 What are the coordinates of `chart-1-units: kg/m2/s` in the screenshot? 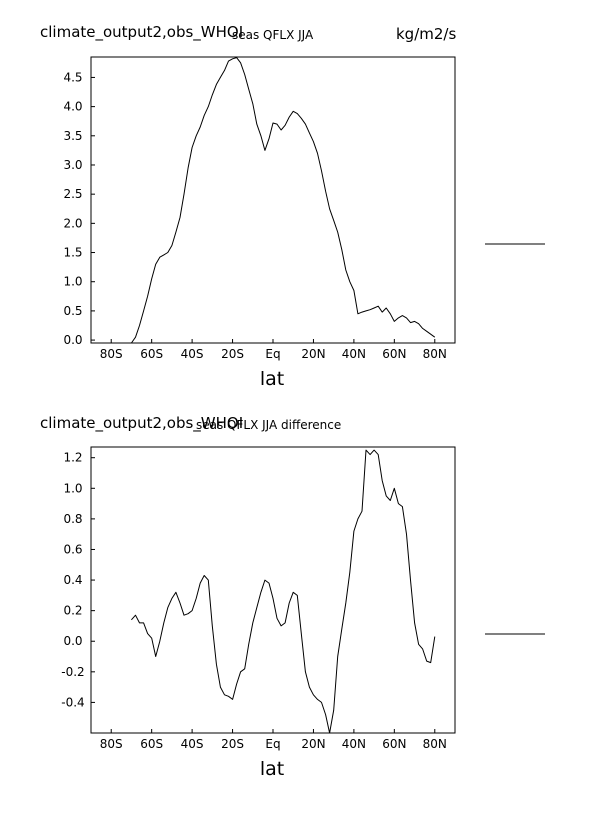 It's located at (426, 34).